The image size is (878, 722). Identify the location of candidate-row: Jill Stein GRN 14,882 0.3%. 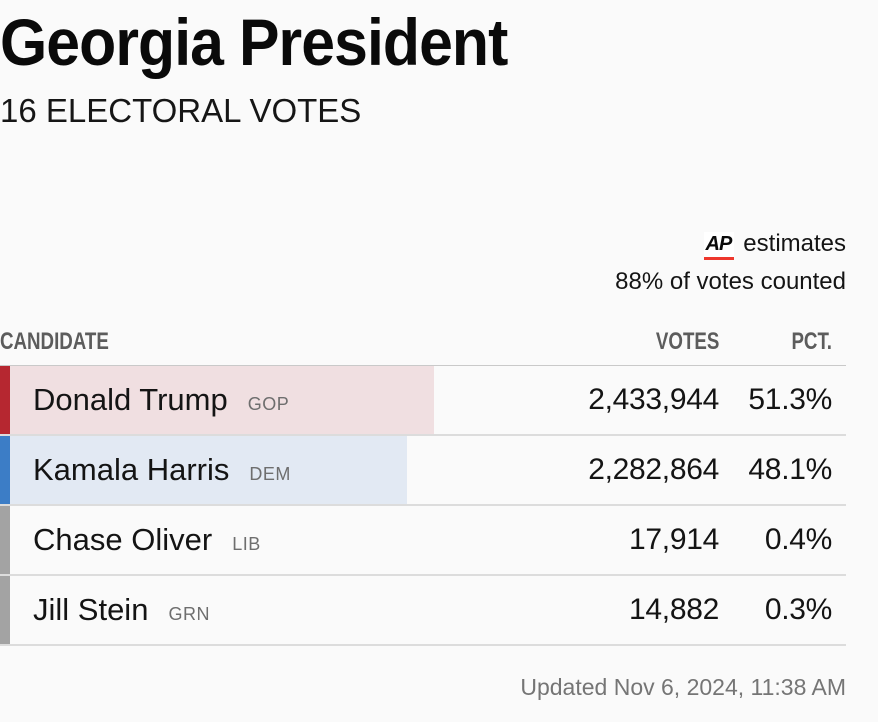
(423, 610).